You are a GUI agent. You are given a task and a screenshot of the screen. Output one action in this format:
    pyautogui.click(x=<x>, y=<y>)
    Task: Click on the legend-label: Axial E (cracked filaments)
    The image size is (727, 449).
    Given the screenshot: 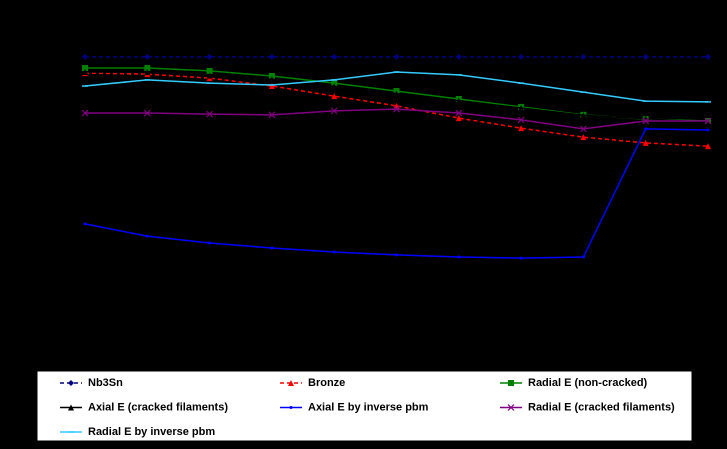 What is the action you would take?
    pyautogui.click(x=158, y=407)
    